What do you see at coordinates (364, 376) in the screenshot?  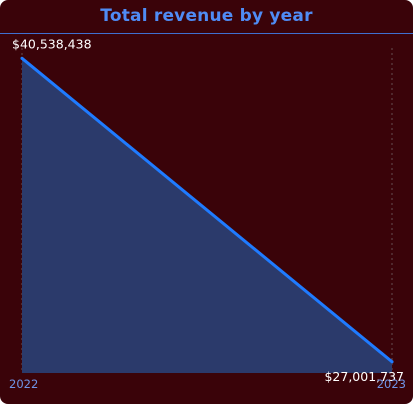 I see `data-label-2023: $27,001,737` at bounding box center [364, 376].